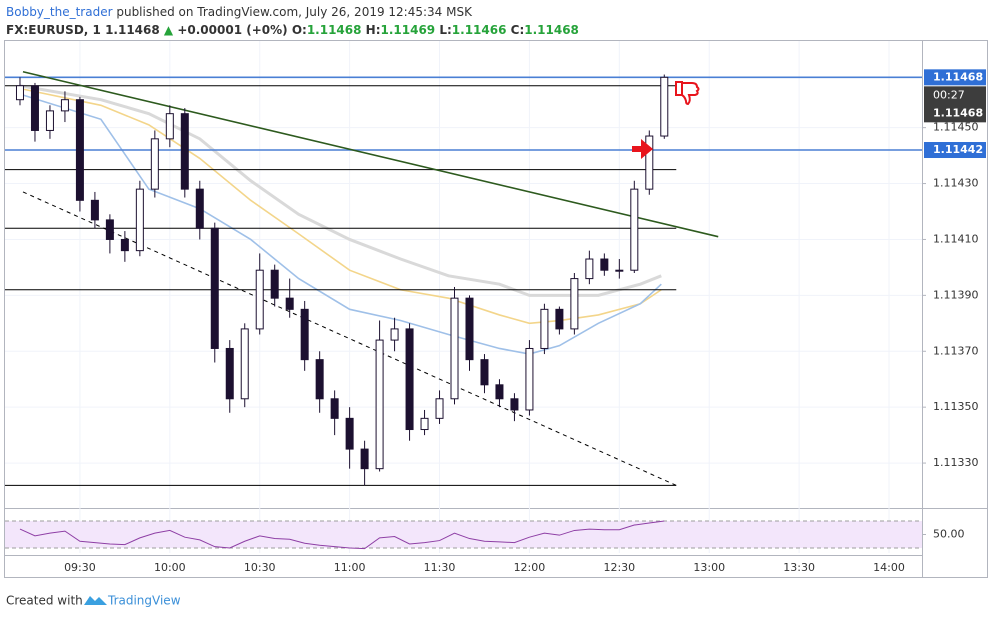  Describe the element at coordinates (956, 350) in the screenshot. I see `y-tick-label: 1.11370` at that location.